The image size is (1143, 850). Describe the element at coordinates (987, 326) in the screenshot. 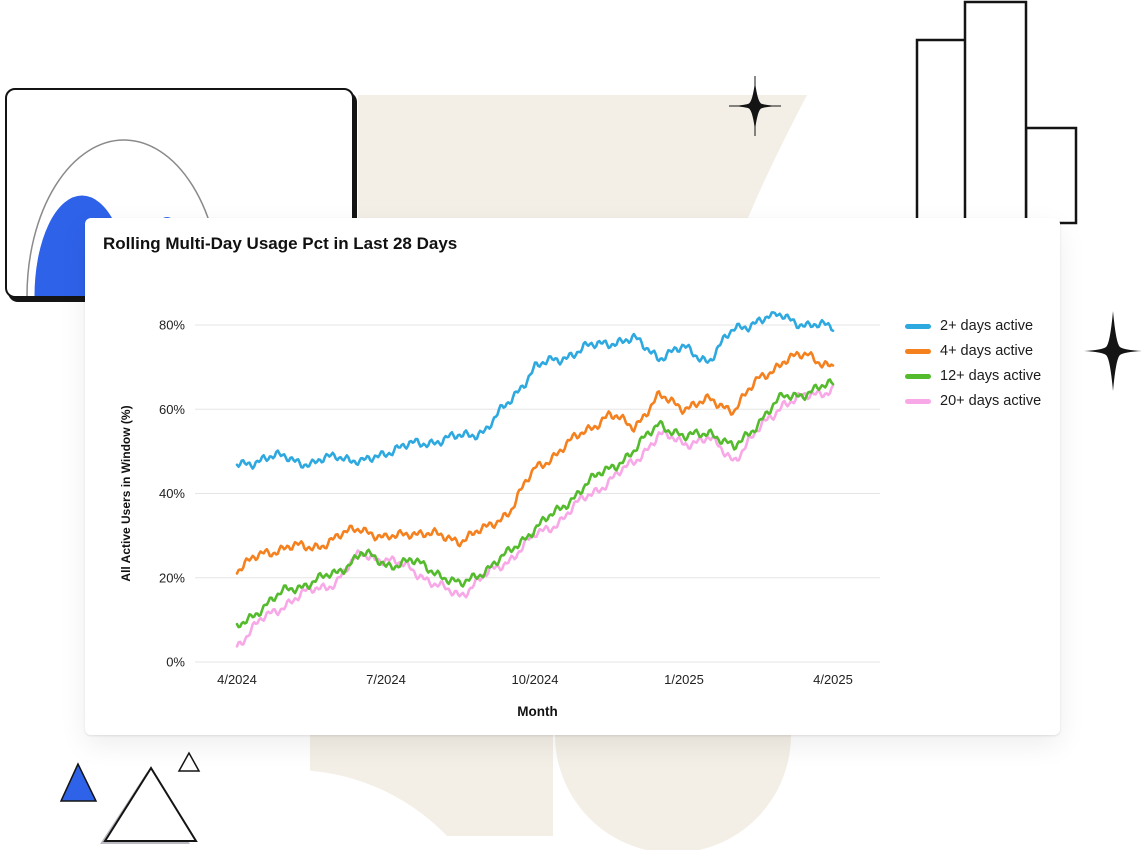

I see `legend-label: 2+ days active` at that location.